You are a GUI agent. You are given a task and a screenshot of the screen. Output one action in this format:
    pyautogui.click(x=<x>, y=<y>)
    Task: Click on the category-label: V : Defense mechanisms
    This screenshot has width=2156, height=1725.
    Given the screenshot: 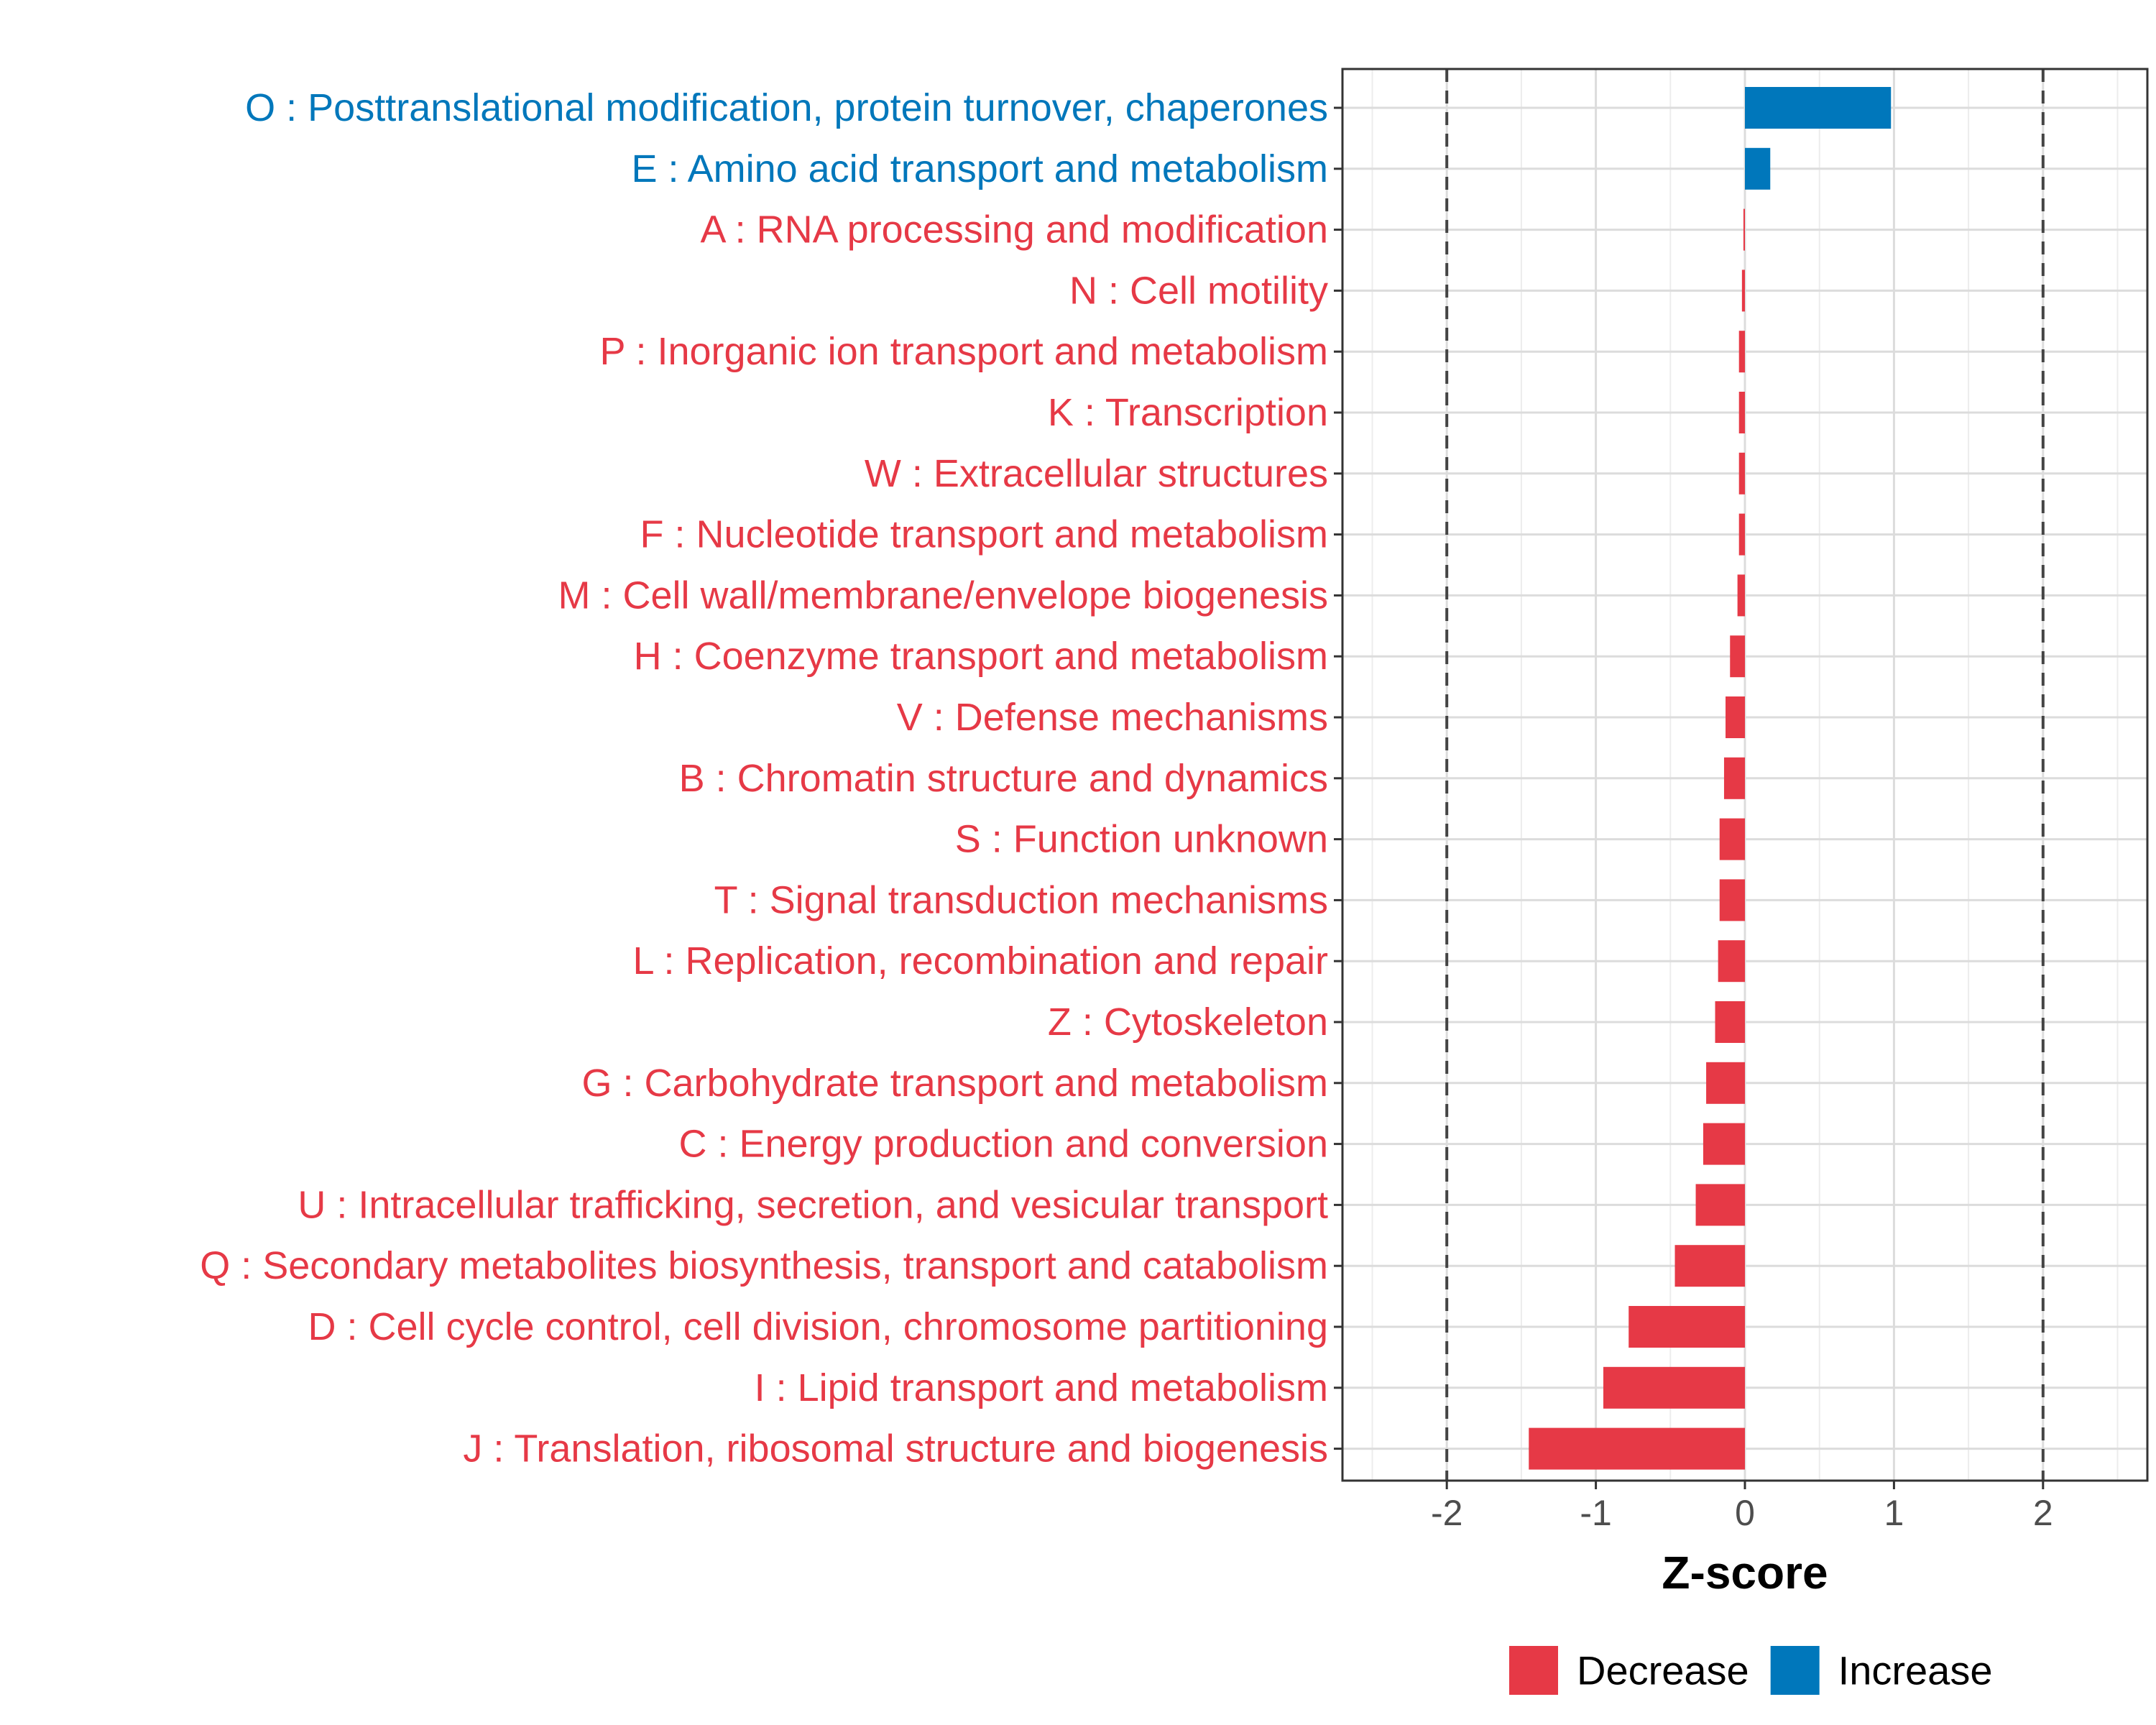 What is the action you would take?
    pyautogui.click(x=1113, y=717)
    